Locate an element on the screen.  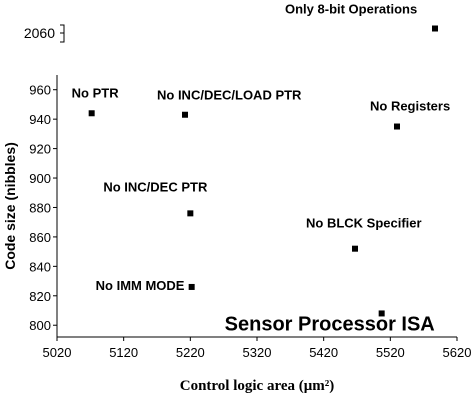
point-label: No PTR is located at coordinates (96, 92).